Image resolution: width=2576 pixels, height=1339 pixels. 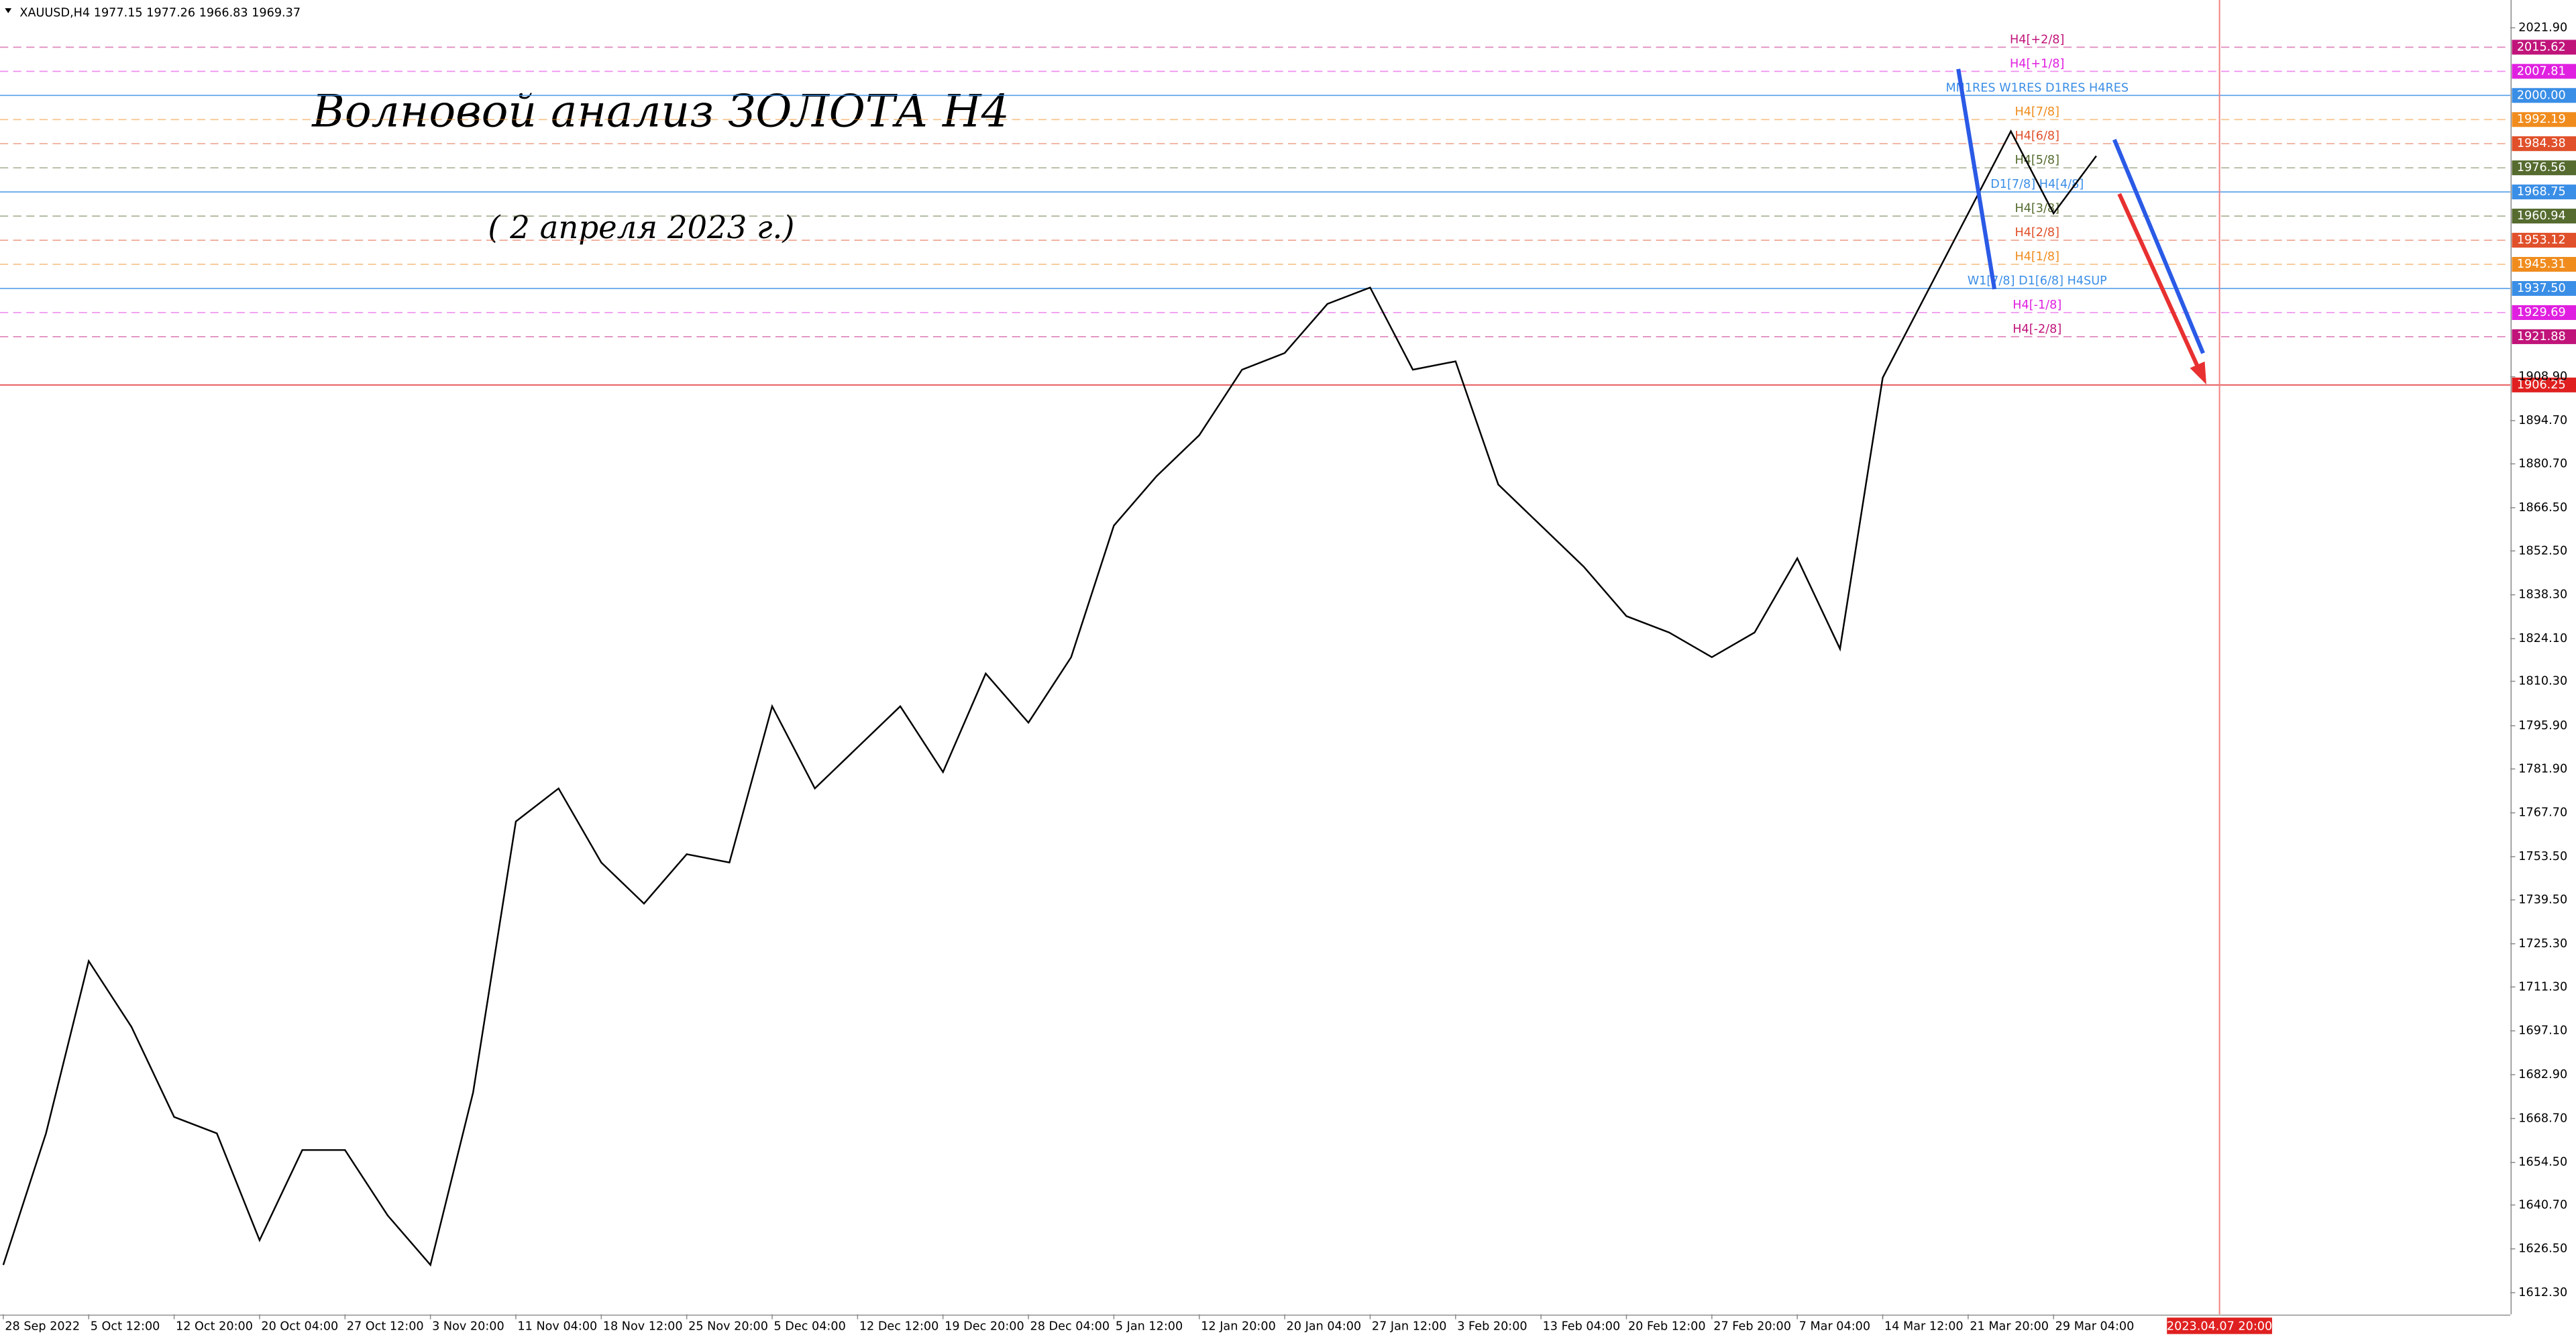 What do you see at coordinates (2542, 1074) in the screenshot?
I see `y-tick-label: 1682.90` at bounding box center [2542, 1074].